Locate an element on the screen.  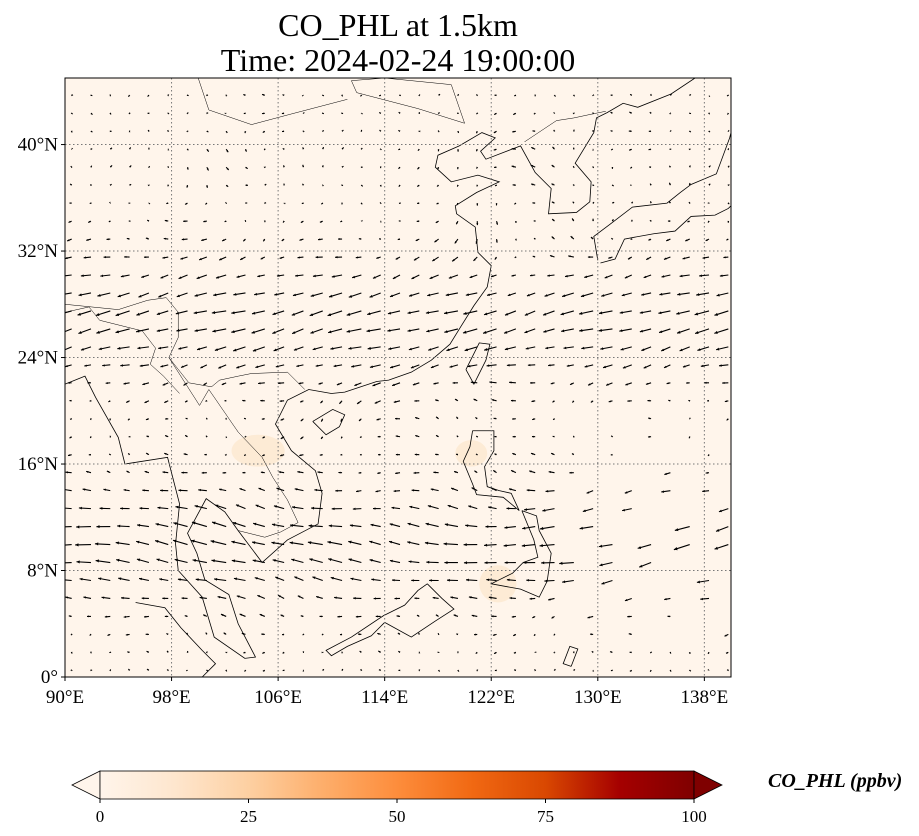
x-tick-label: 98°E is located at coordinates (171, 697).